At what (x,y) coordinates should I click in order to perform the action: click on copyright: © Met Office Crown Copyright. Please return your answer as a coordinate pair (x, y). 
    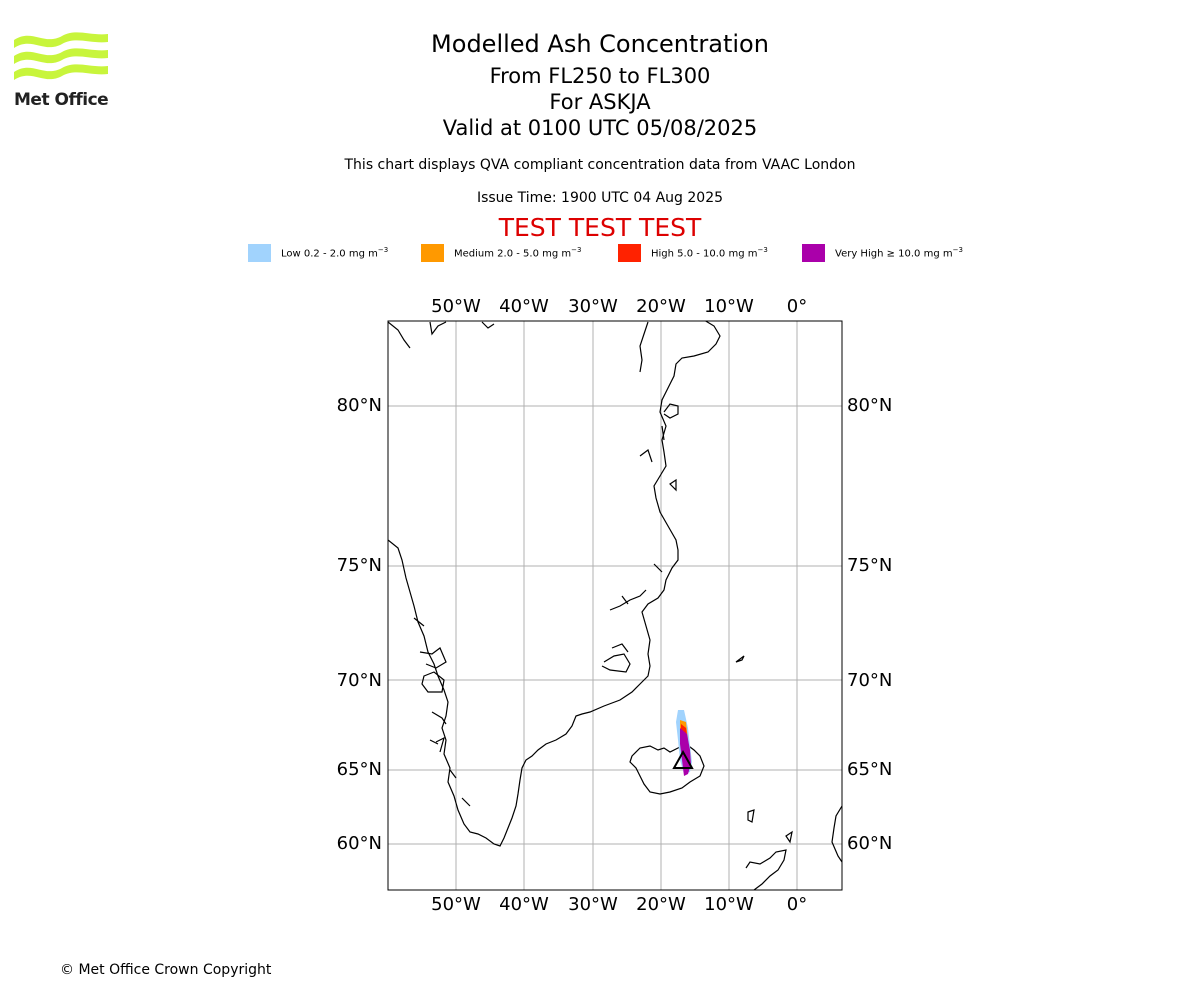
    Looking at the image, I should click on (166, 970).